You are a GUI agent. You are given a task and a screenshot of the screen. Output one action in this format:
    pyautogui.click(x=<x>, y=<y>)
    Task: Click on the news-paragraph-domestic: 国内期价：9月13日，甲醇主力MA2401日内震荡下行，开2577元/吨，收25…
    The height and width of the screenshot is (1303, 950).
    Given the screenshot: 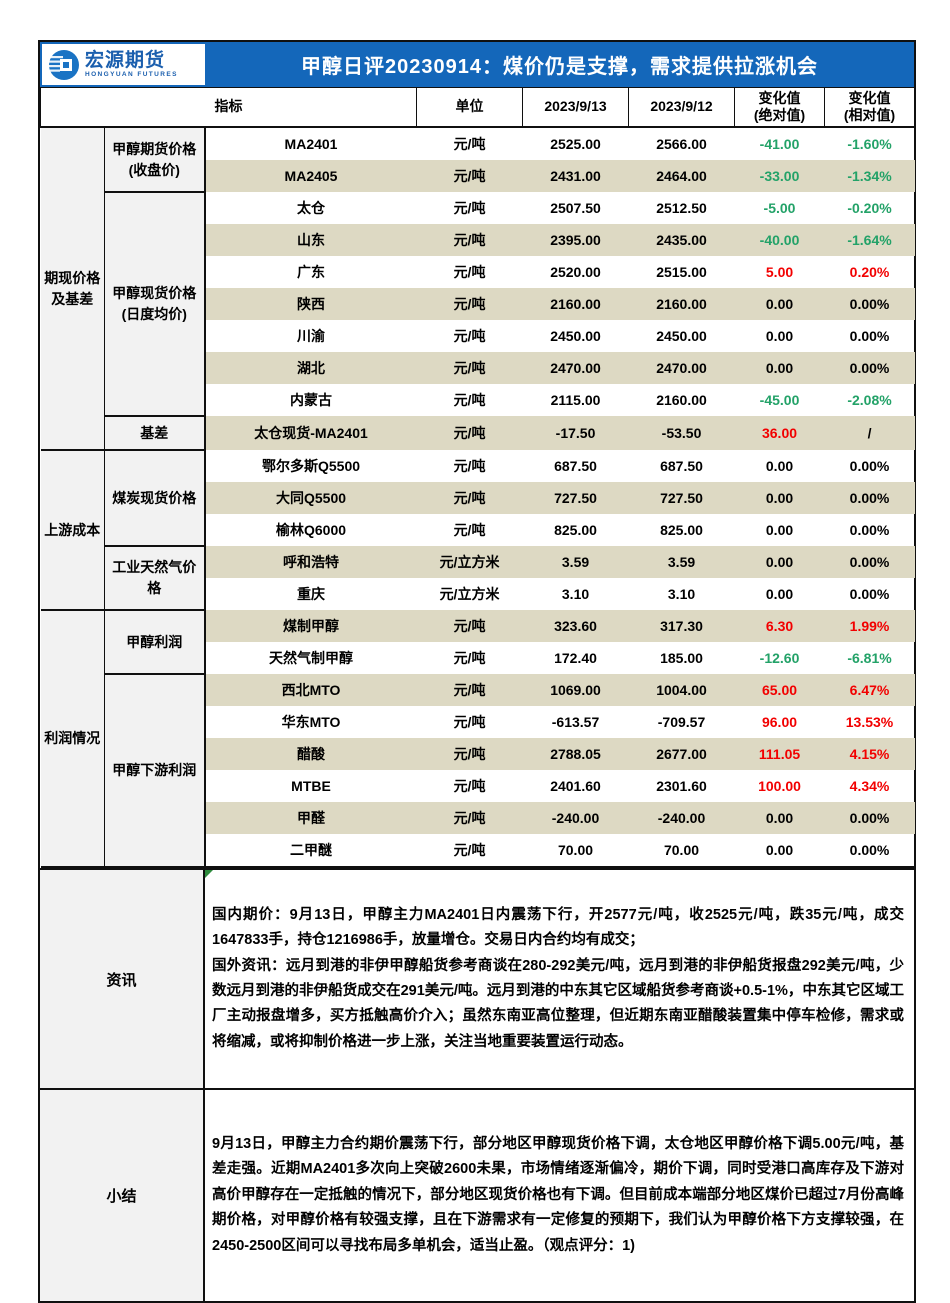 What is the action you would take?
    pyautogui.click(x=558, y=927)
    